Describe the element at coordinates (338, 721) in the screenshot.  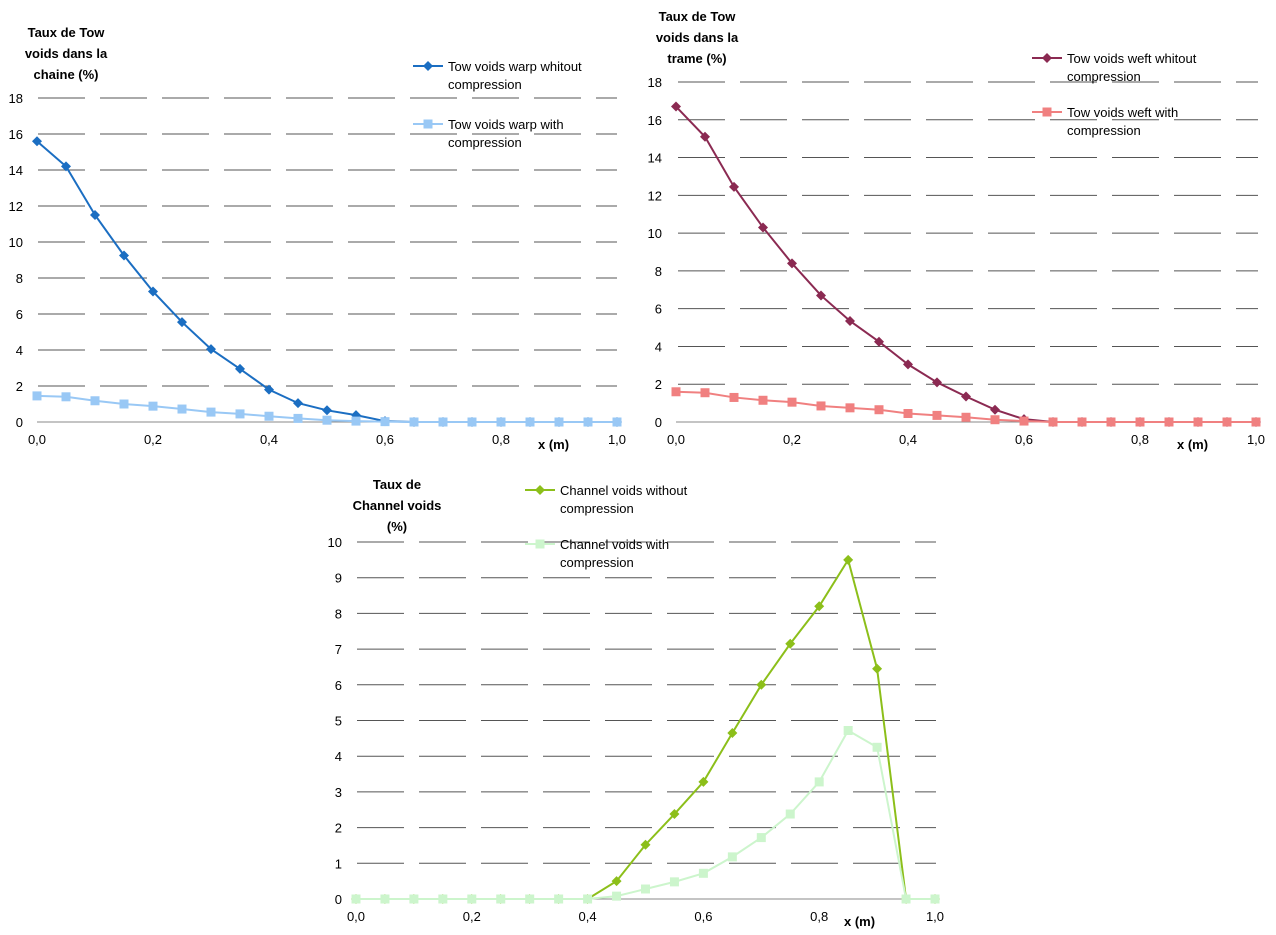
I see `y-tick-label: 5` at that location.